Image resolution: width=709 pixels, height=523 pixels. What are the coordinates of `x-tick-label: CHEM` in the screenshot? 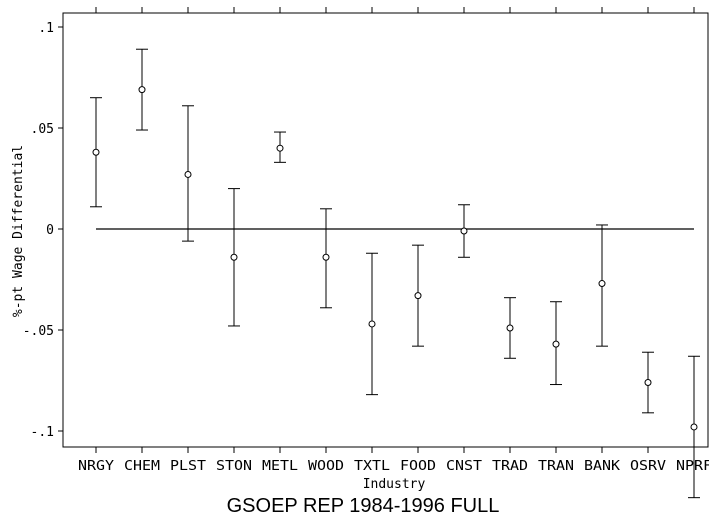 It's located at (142, 466).